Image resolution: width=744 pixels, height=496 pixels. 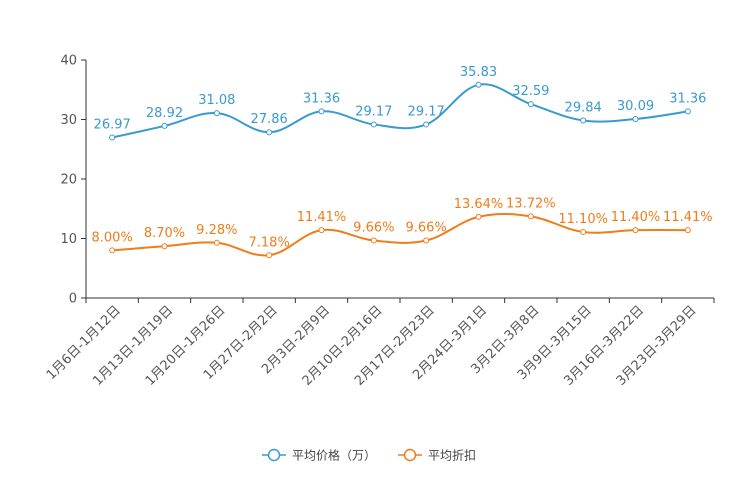 What do you see at coordinates (68, 120) in the screenshot?
I see `y-tick-label: 30` at bounding box center [68, 120].